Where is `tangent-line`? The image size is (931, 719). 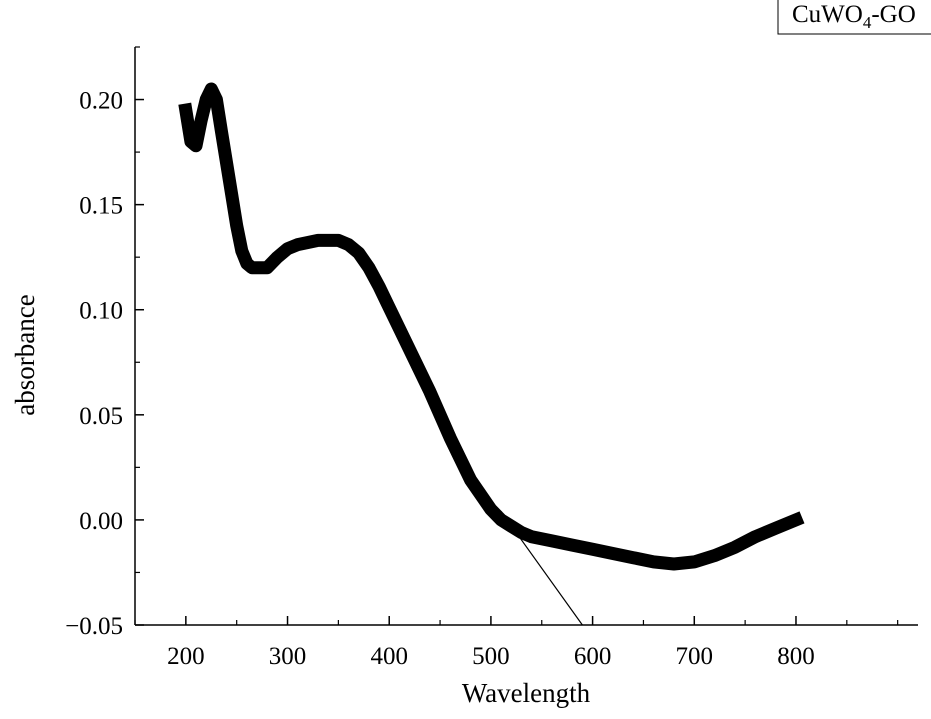
tangent-line is located at coordinates (541, 568).